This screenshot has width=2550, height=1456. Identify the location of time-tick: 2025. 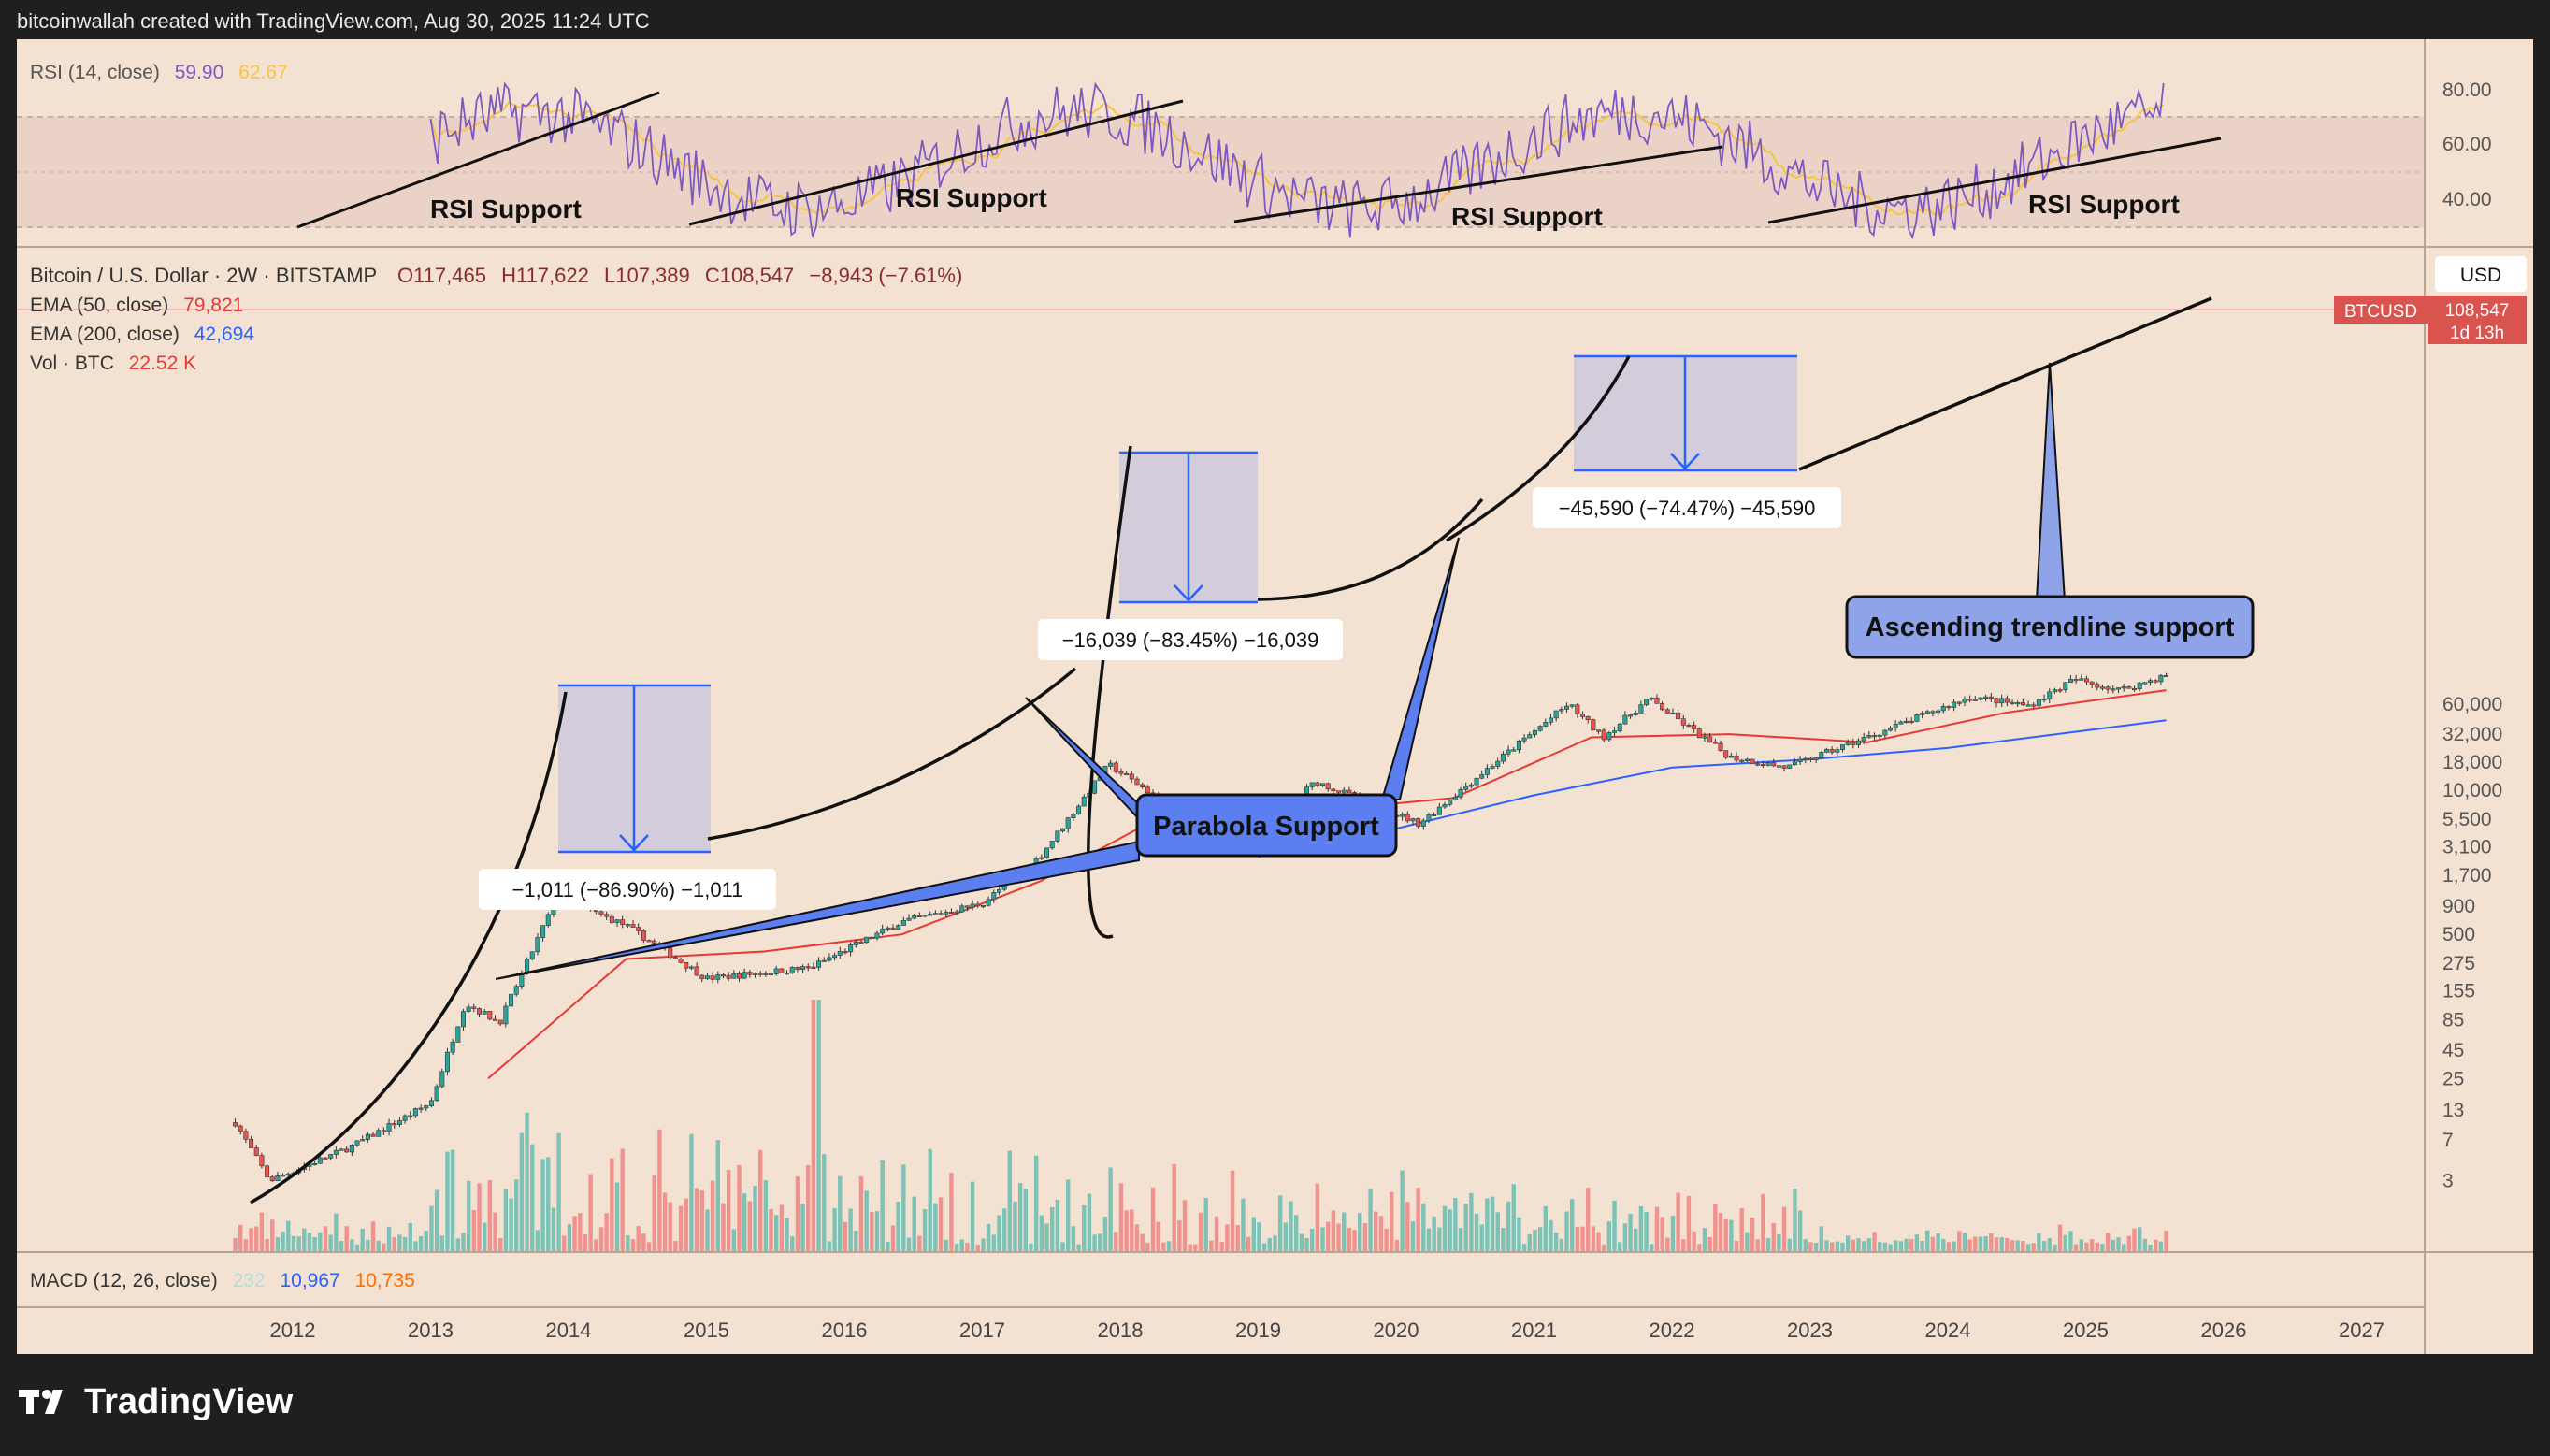
(2086, 1330).